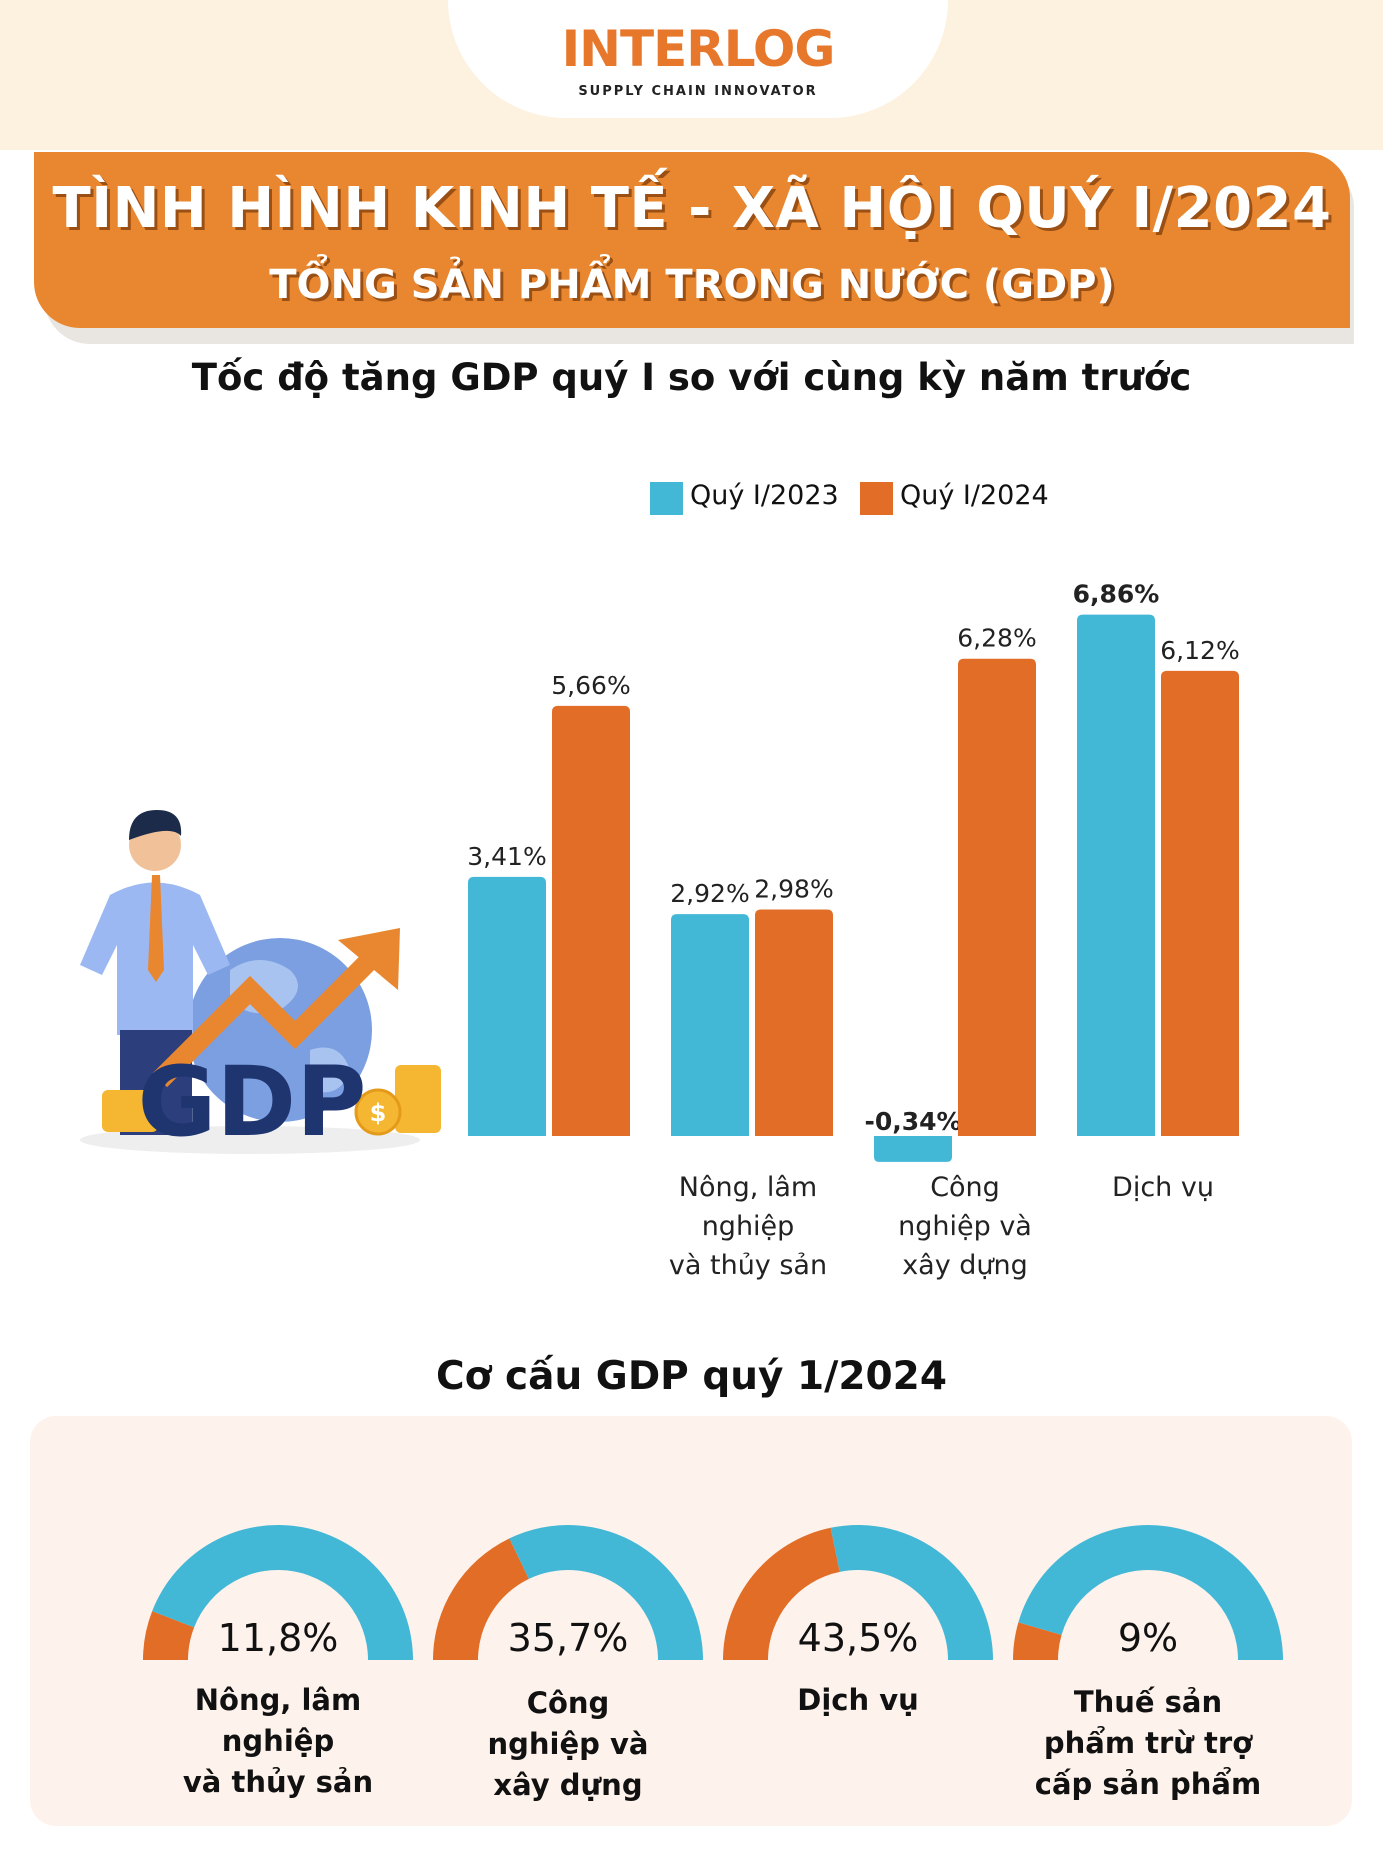 This screenshot has width=1383, height=1849. Describe the element at coordinates (764, 495) in the screenshot. I see `legend-label-2023: Quý I/2023` at that location.